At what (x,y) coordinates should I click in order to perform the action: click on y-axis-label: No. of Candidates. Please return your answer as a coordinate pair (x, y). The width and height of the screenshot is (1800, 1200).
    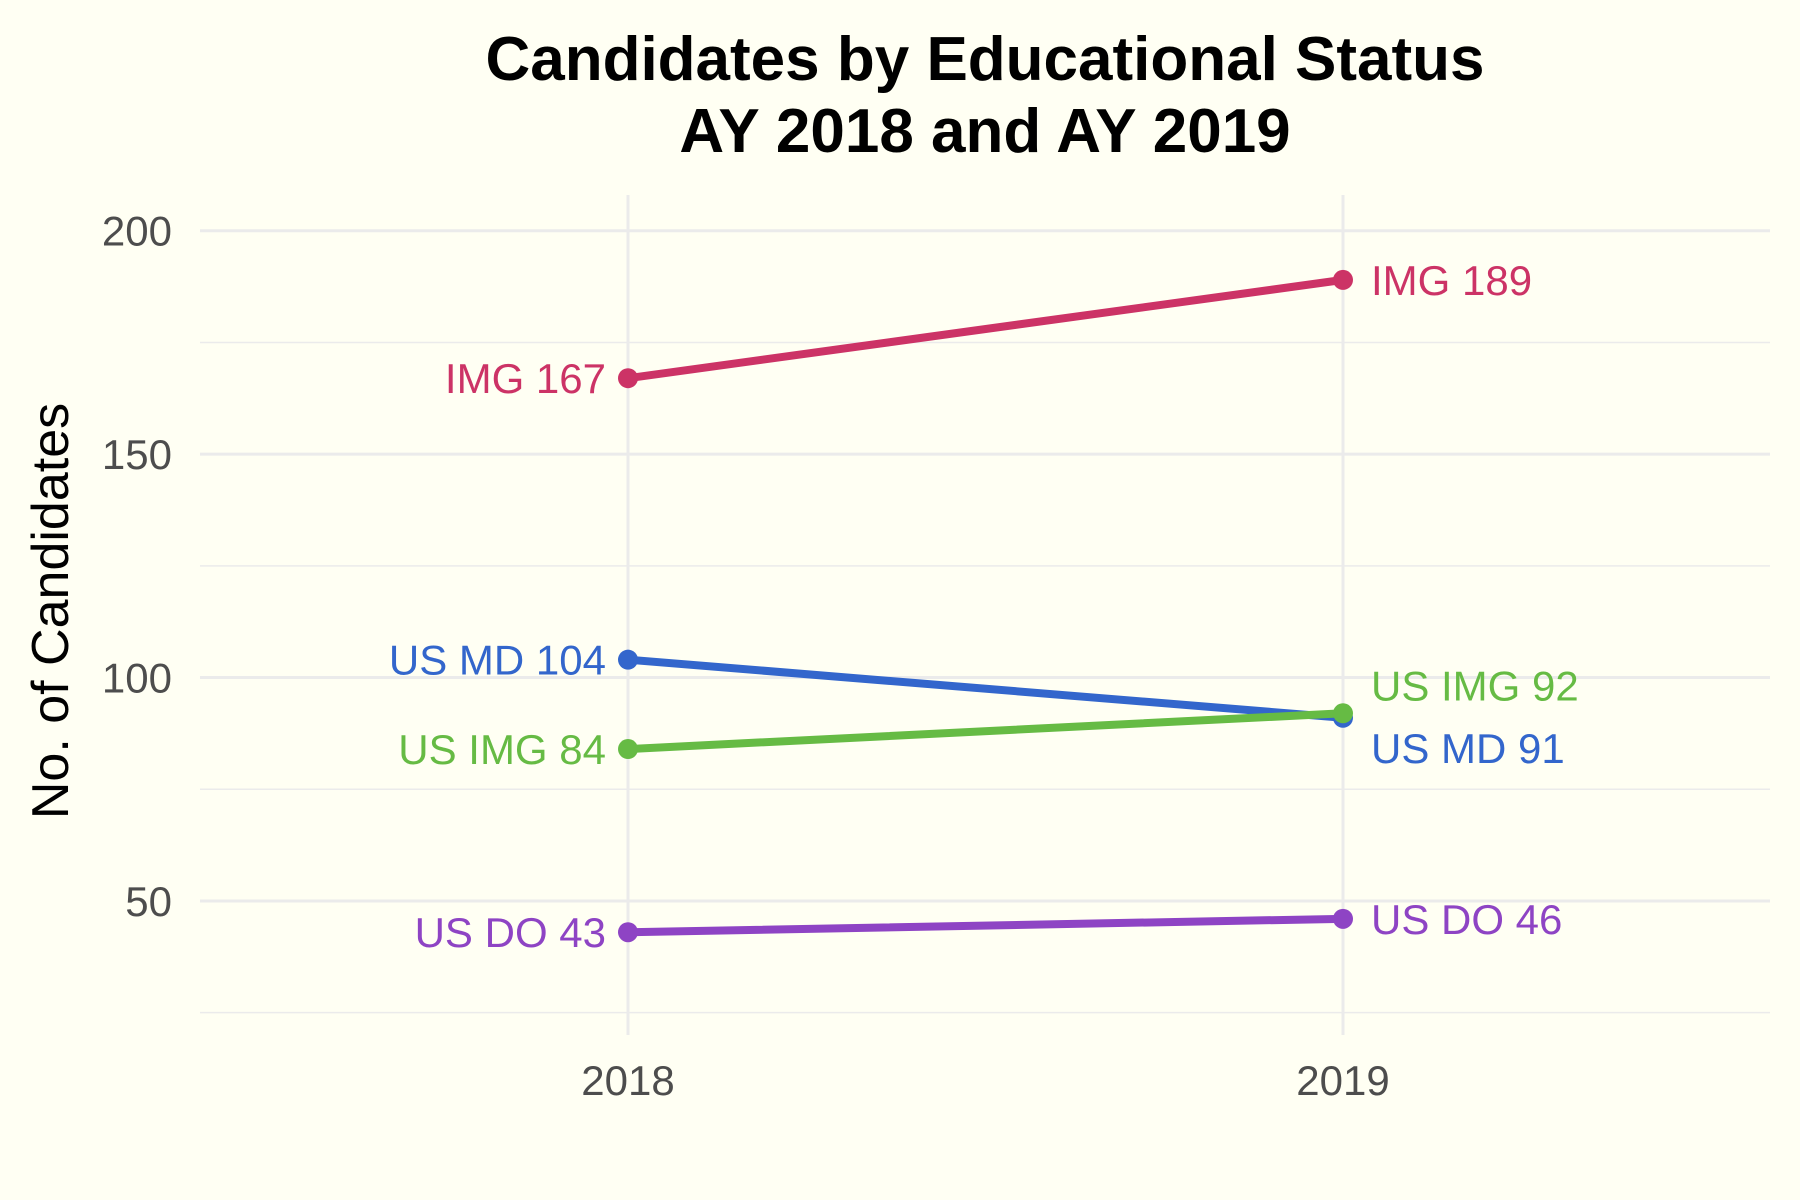
    Looking at the image, I should click on (51, 611).